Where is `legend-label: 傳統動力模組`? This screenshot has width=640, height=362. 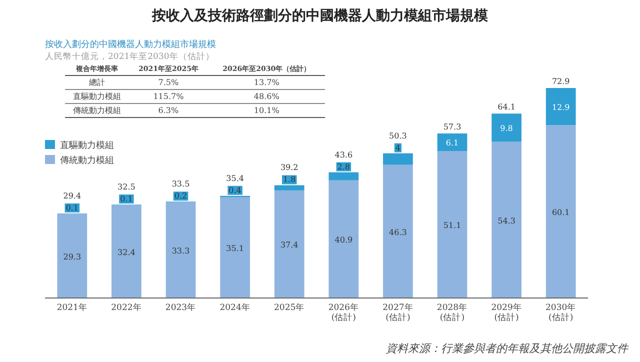
legend-label: 傳統動力模組 is located at coordinates (87, 160).